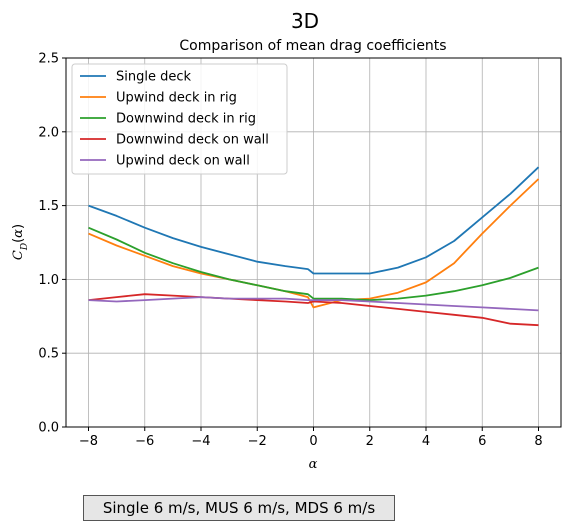  I want to click on caption-box: Single 6 m/s, MUS 6 m/s, MDS 6 m/s, so click(239, 508).